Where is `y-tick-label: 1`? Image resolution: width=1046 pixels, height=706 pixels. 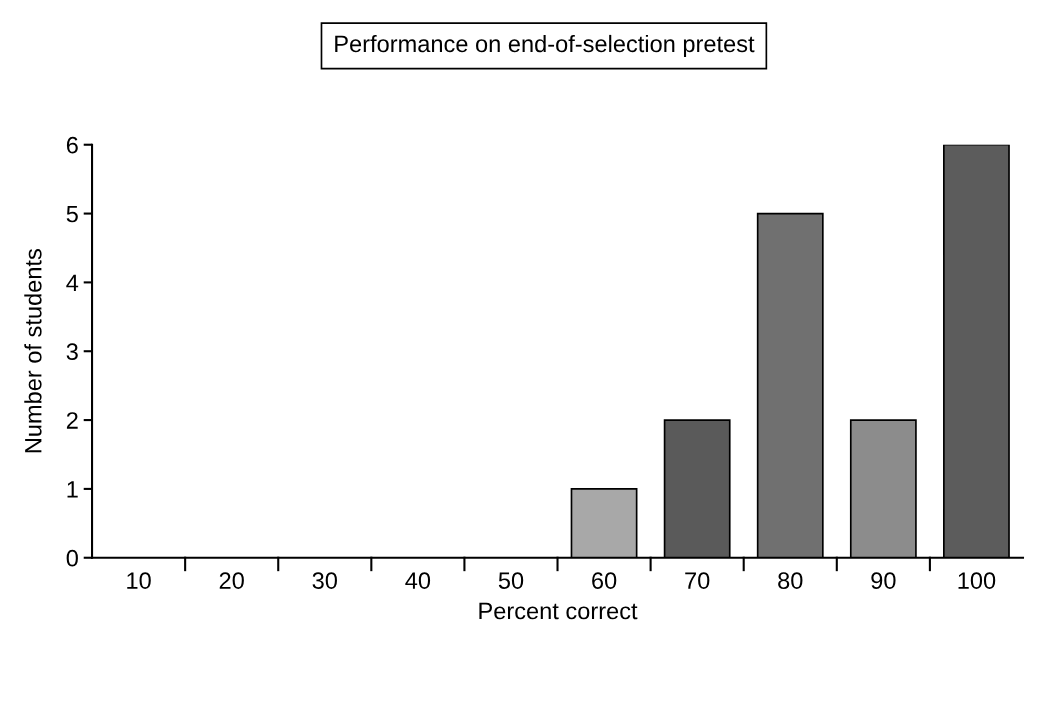 y-tick-label: 1 is located at coordinates (72, 489).